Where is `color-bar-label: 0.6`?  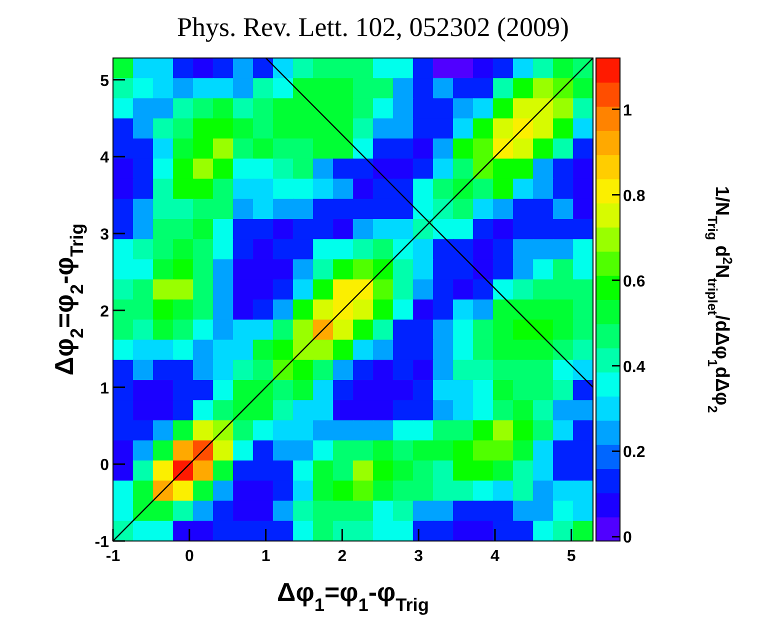
color-bar-label: 0.6 is located at coordinates (634, 281).